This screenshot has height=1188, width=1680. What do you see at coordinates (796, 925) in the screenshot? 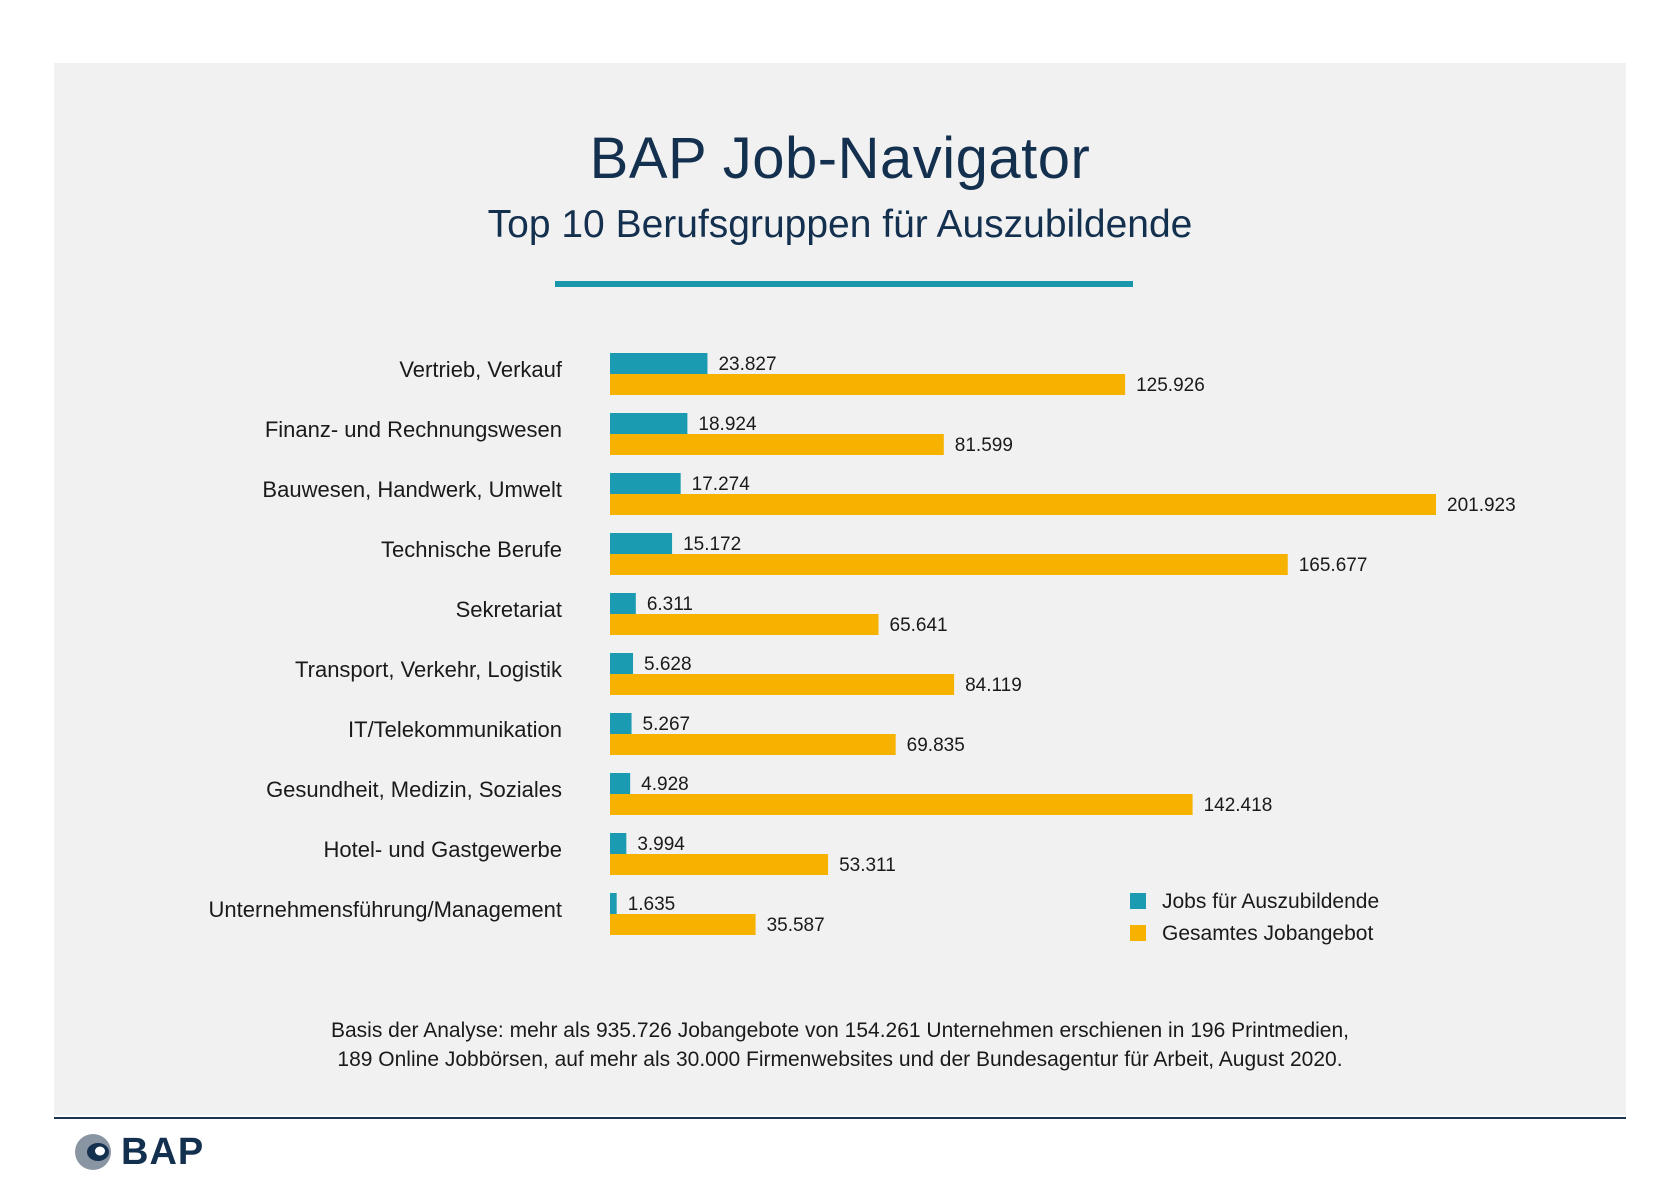
I see `data-label: 35.587` at bounding box center [796, 925].